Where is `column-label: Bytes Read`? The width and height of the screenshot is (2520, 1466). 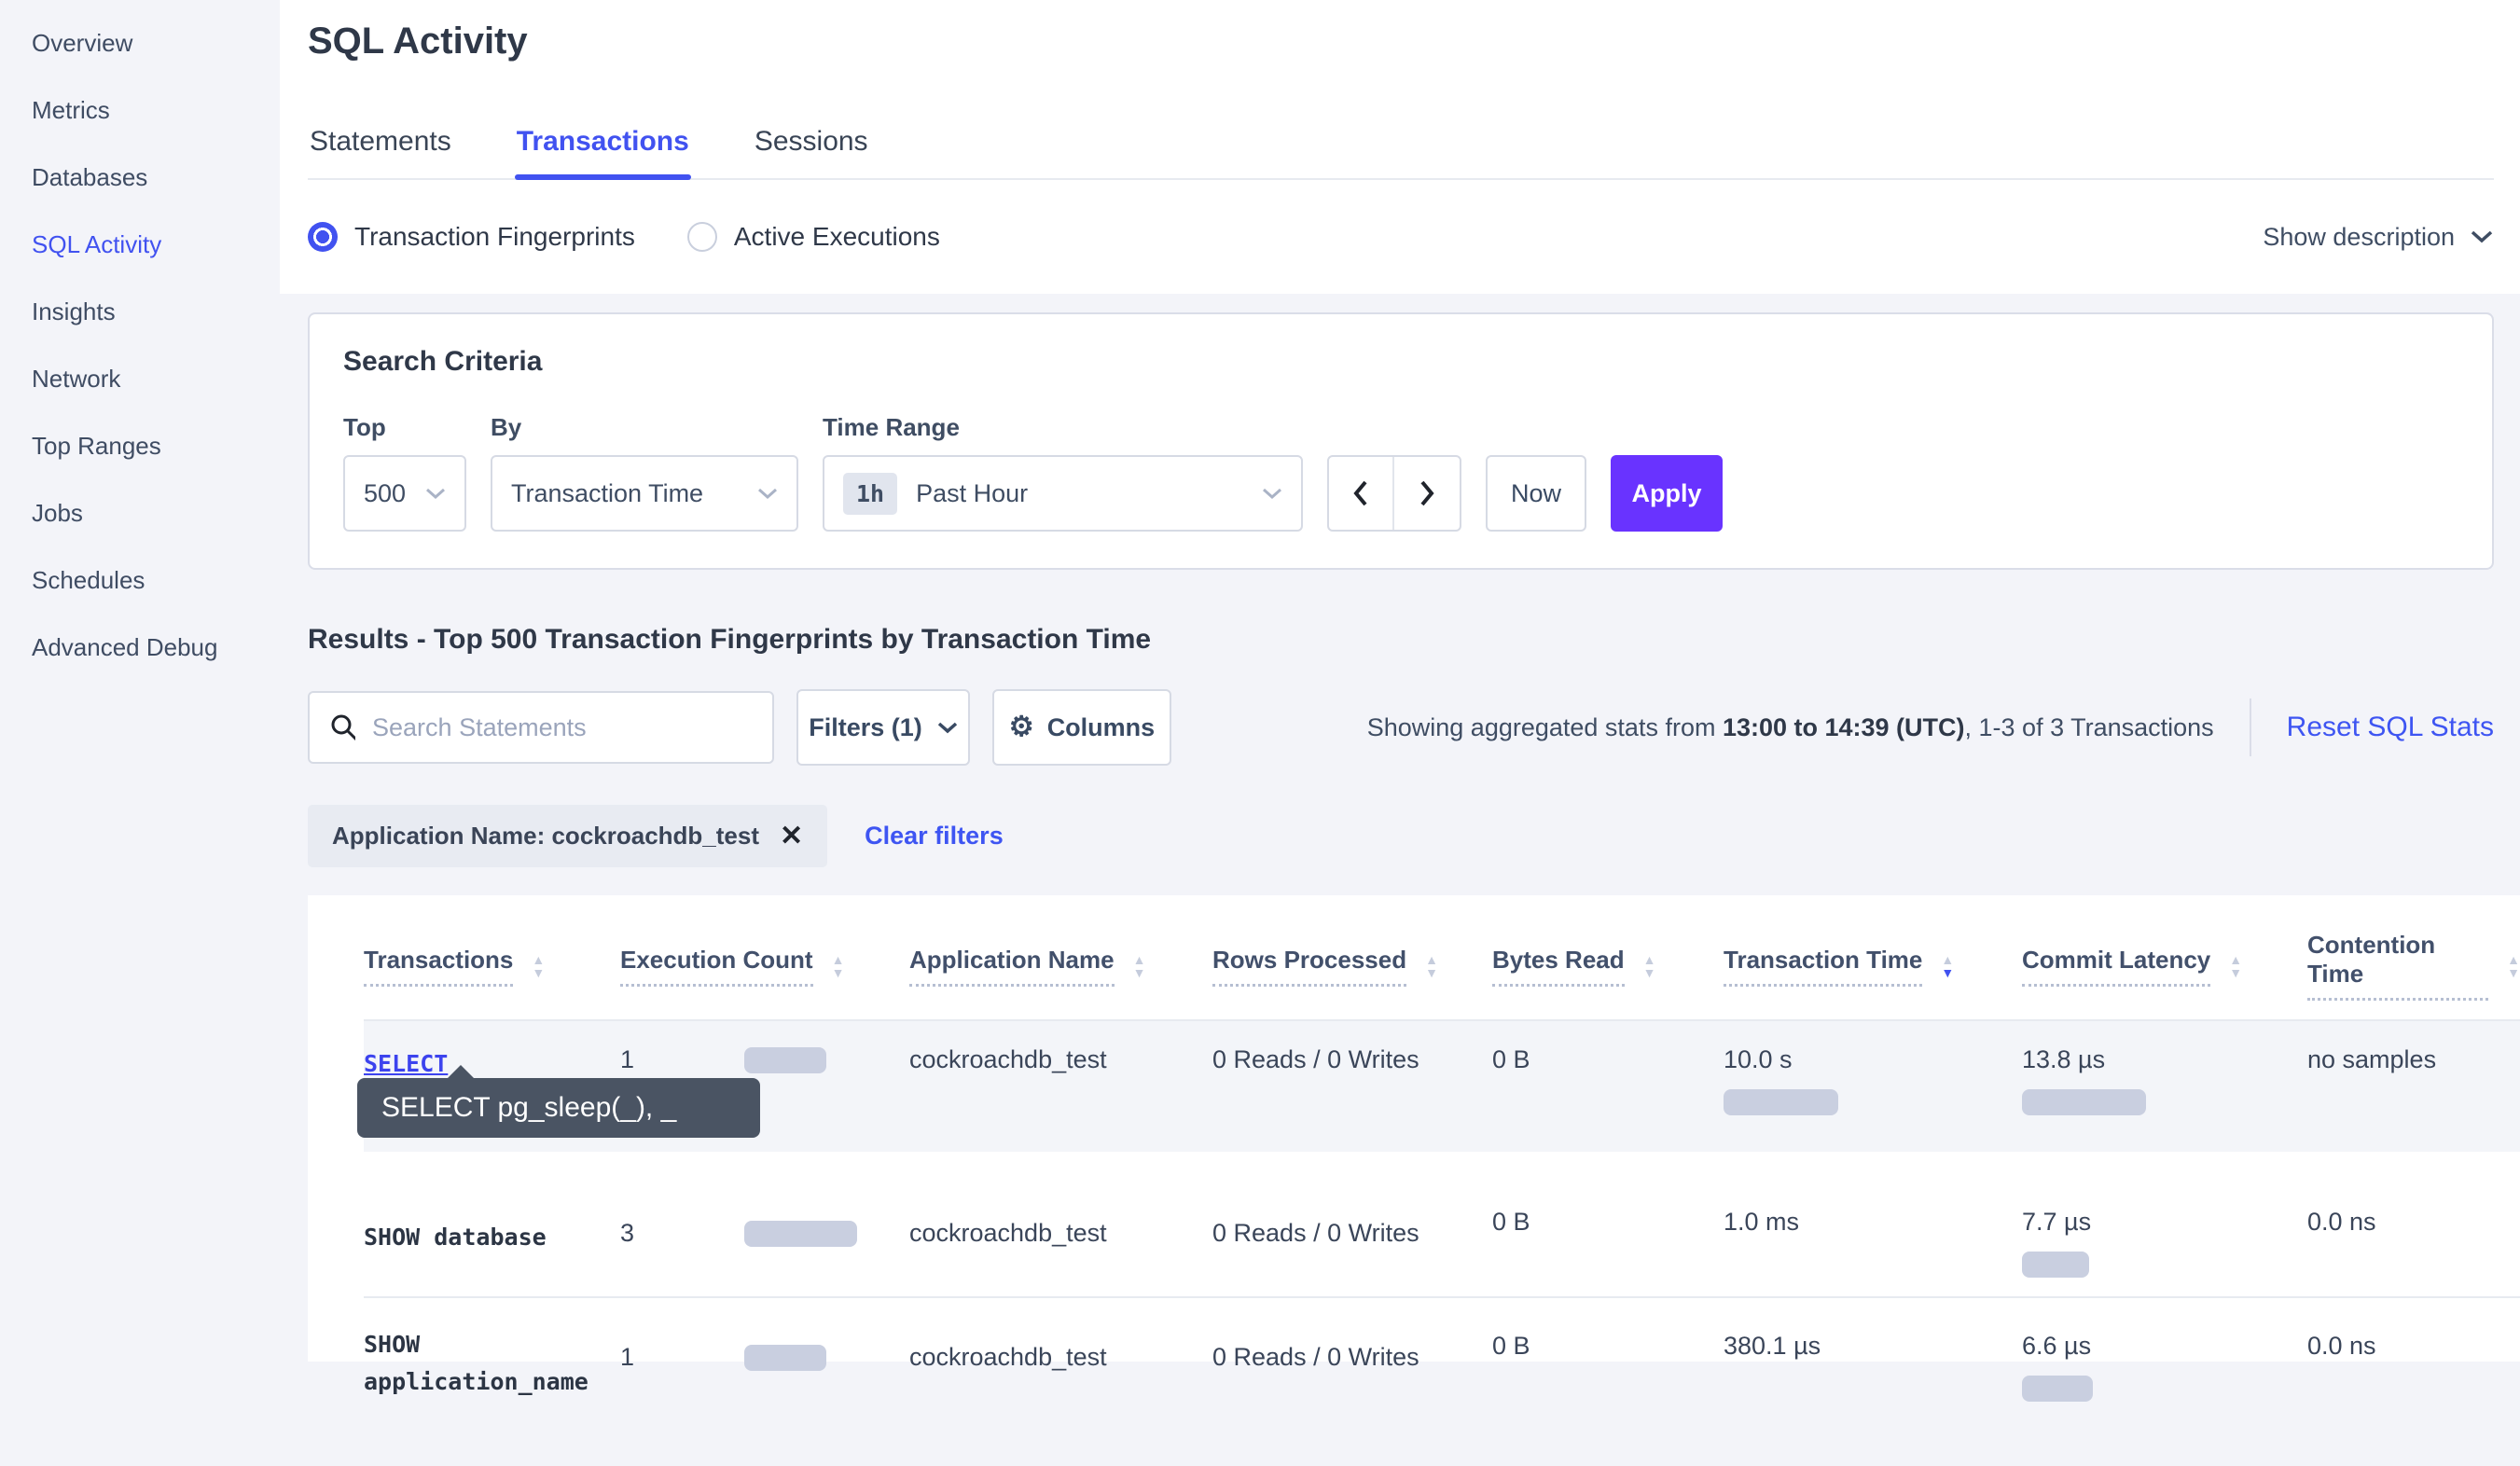 column-label: Bytes Read is located at coordinates (1558, 966).